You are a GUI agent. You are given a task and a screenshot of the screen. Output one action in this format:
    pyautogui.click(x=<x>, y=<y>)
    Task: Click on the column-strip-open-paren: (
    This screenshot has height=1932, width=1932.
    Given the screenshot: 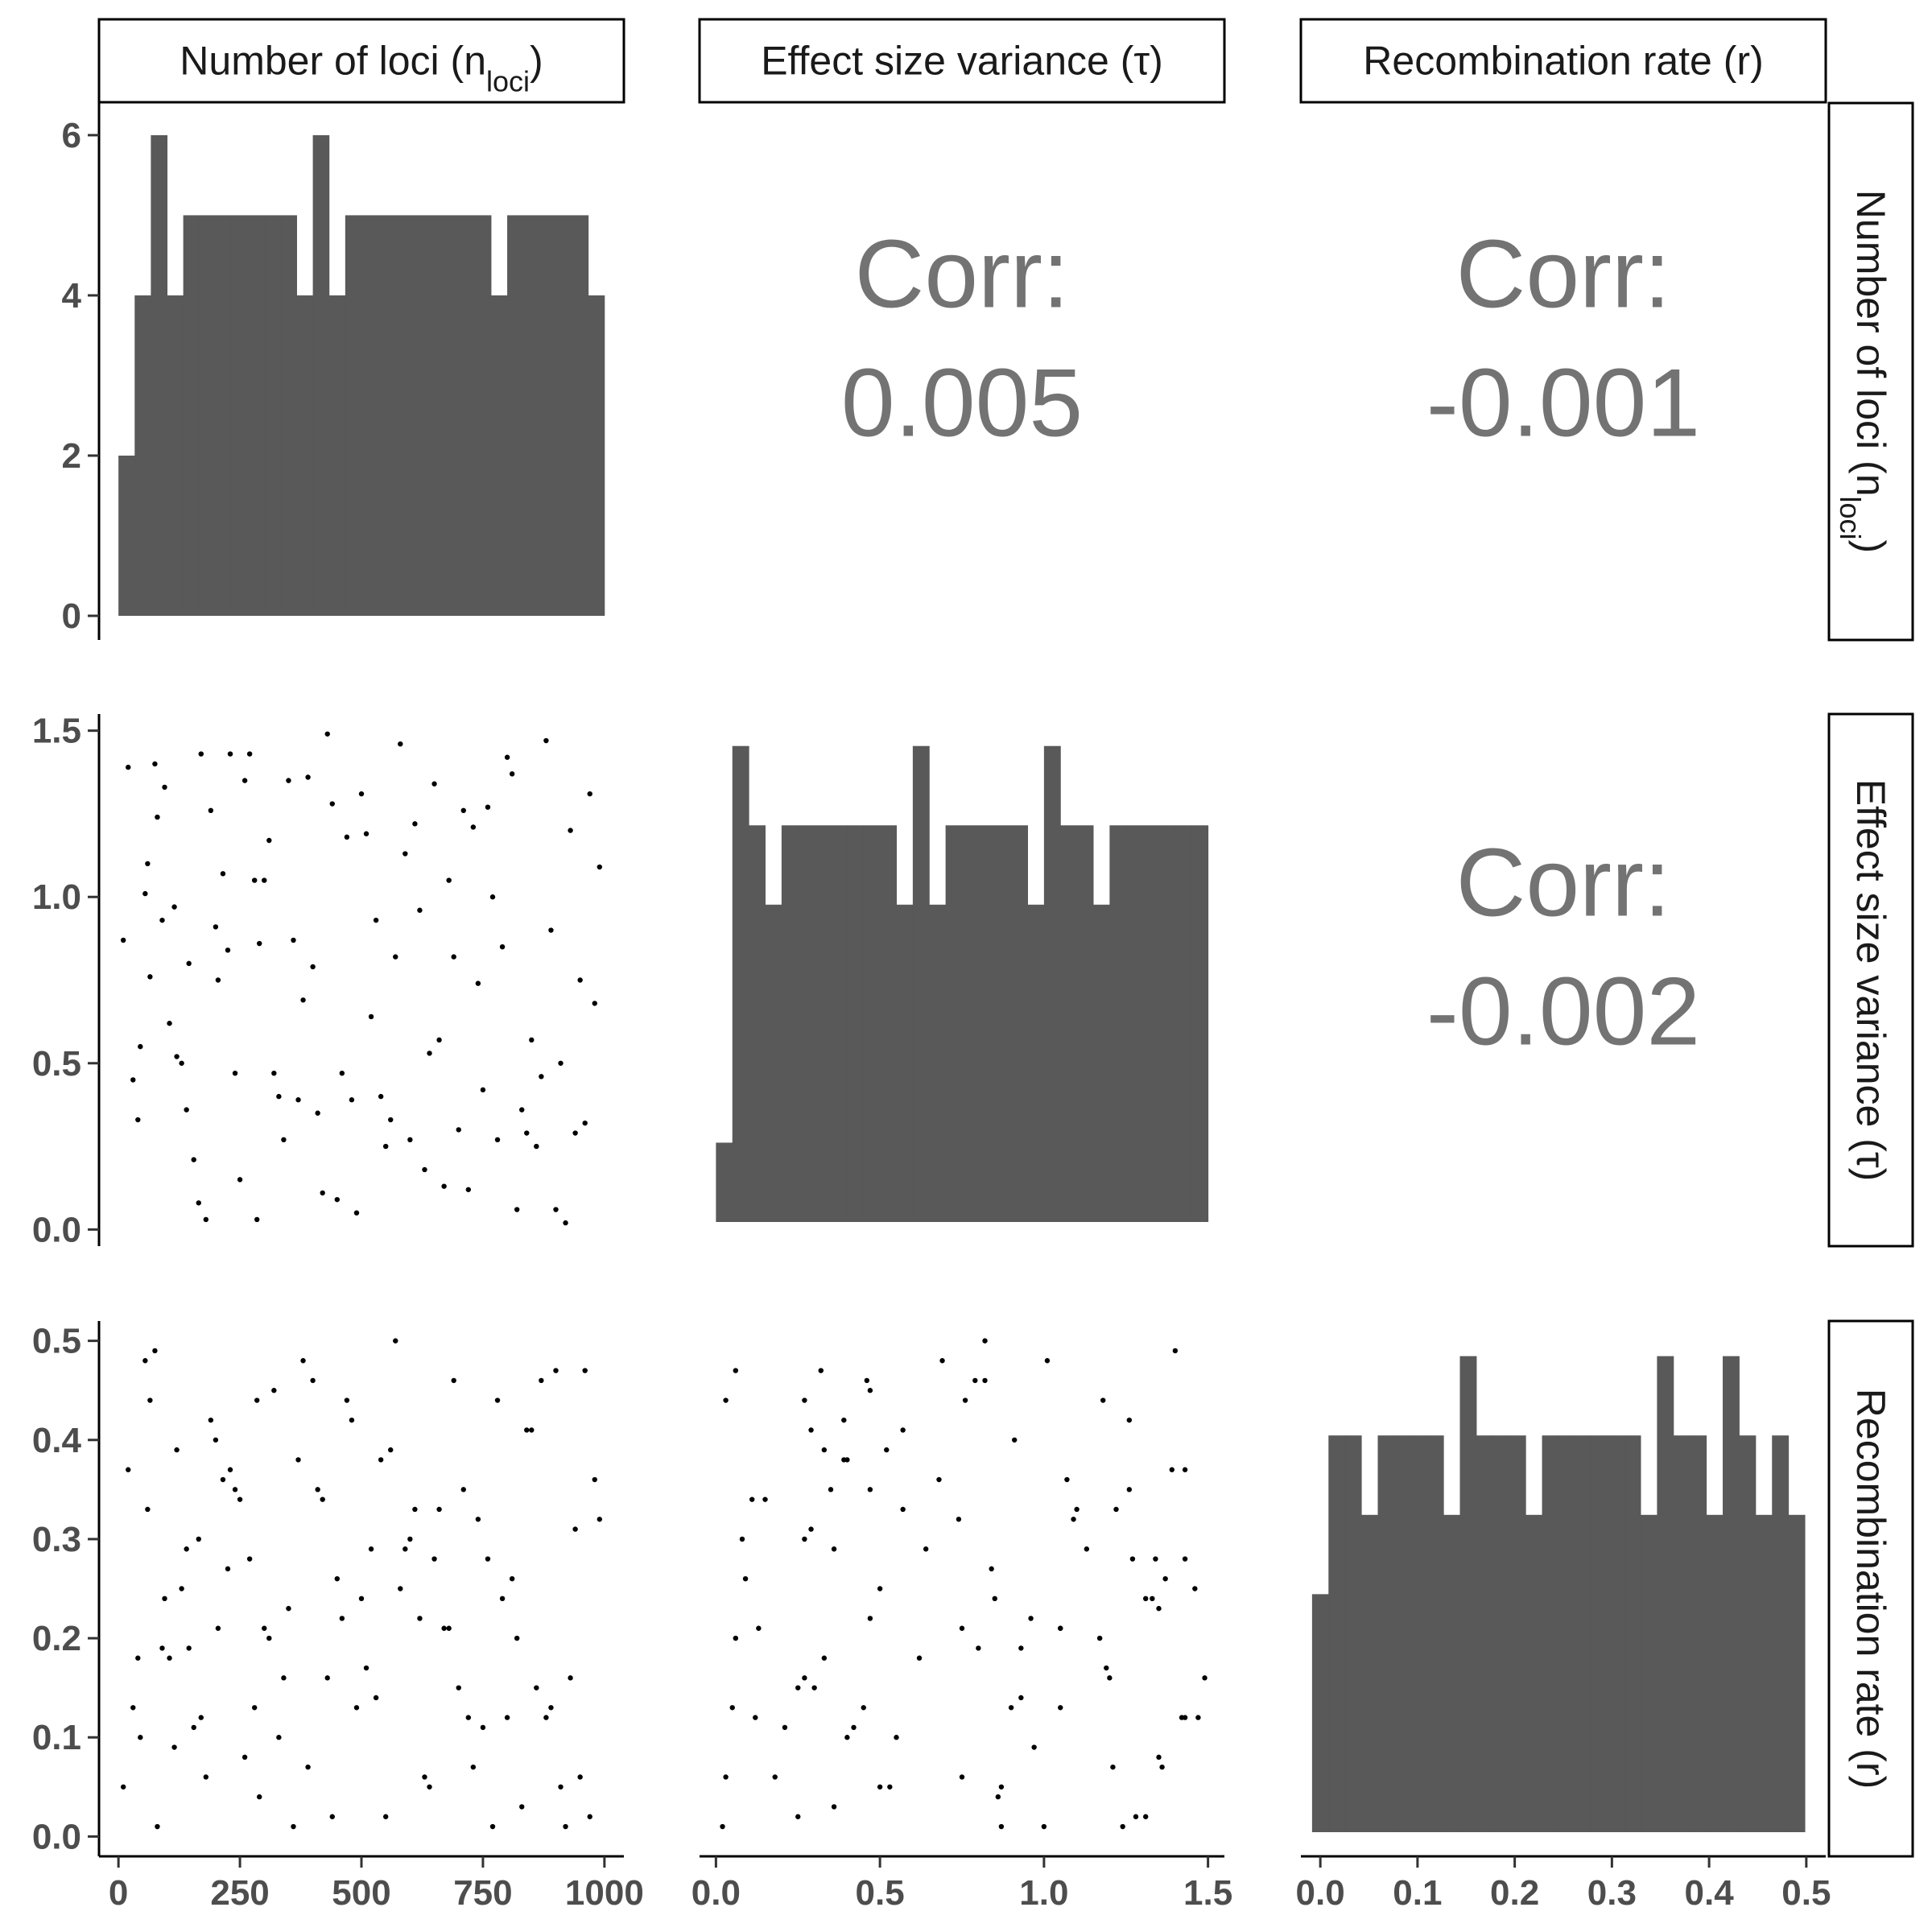 What is the action you would take?
    pyautogui.click(x=1127, y=61)
    